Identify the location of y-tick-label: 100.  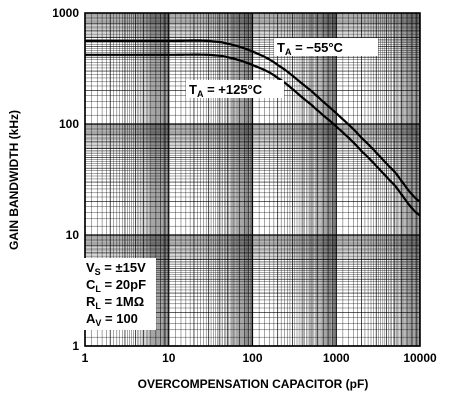
(69, 124).